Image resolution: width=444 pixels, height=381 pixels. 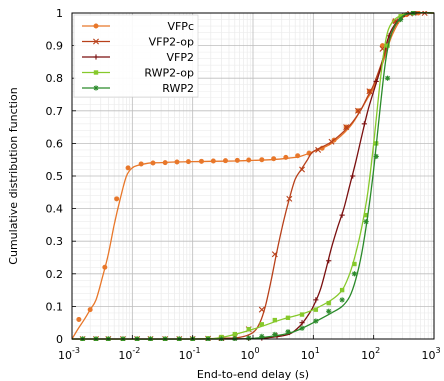 I want to click on legend-label: VFP2, so click(x=180, y=57).